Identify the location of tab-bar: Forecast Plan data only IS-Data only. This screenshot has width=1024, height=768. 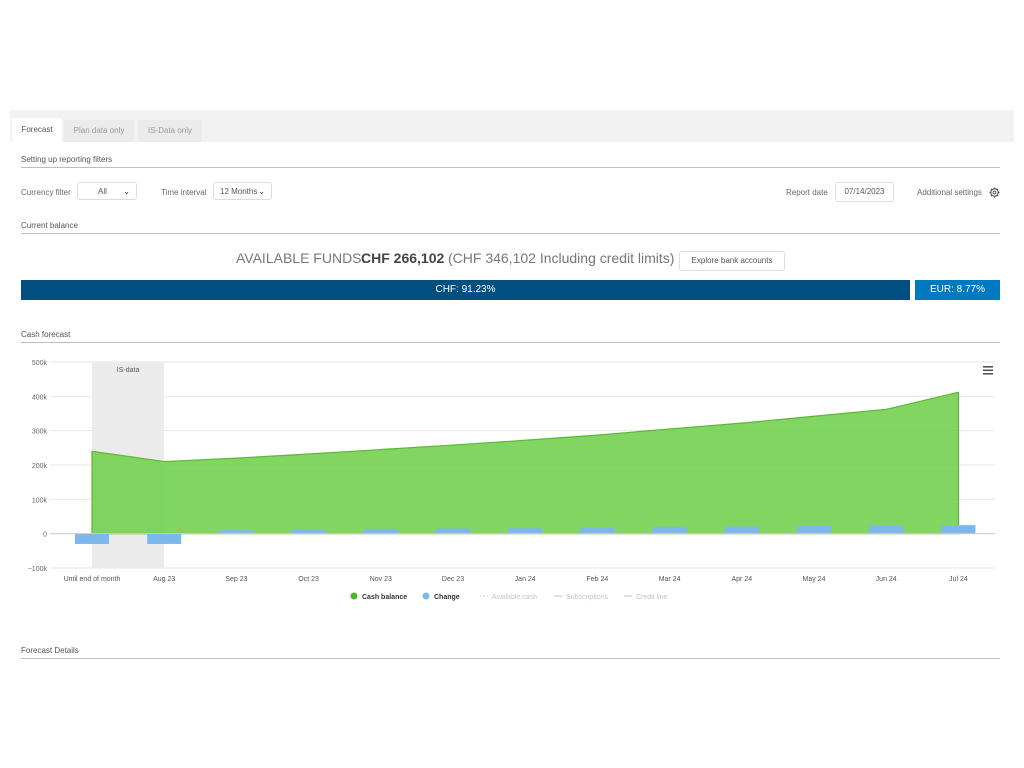
(512, 126).